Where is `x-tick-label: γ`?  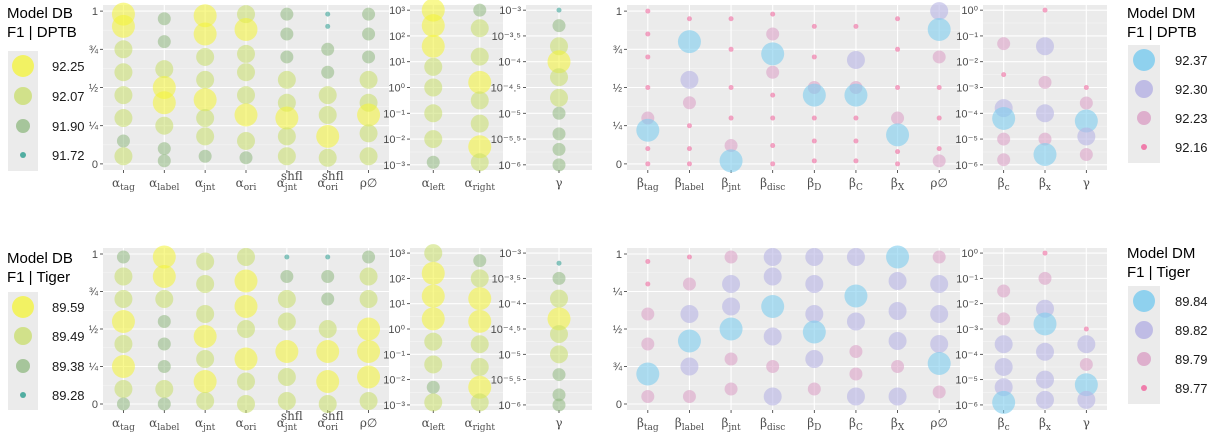 x-tick-label: γ is located at coordinates (558, 423).